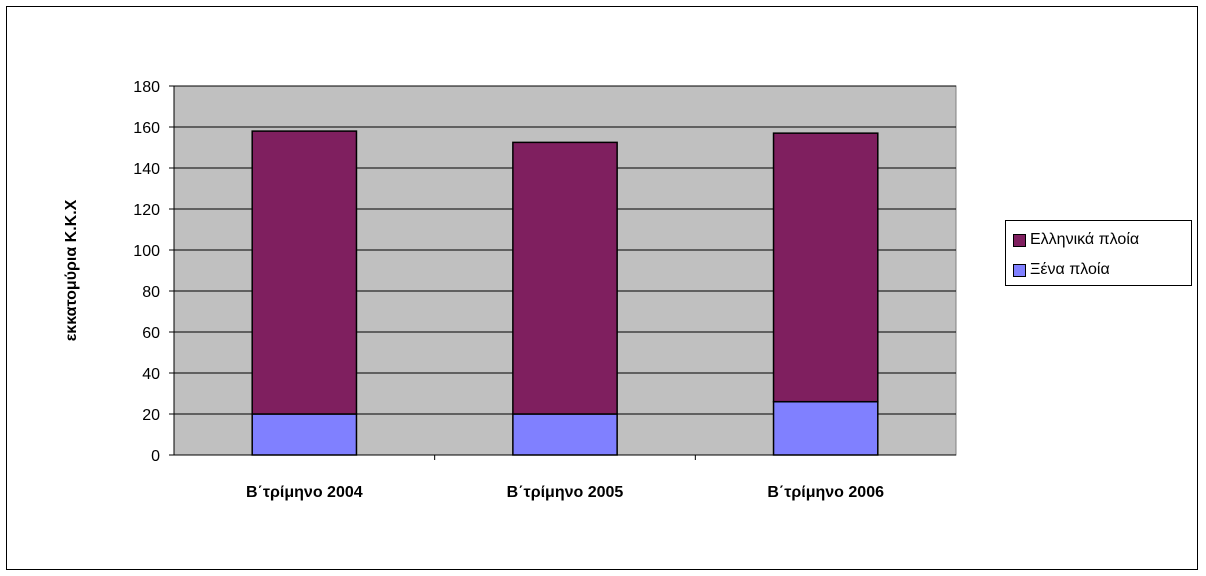 This screenshot has width=1206, height=576. What do you see at coordinates (825, 492) in the screenshot?
I see `x-tick-label: Β΄τρίμηνο 2006` at bounding box center [825, 492].